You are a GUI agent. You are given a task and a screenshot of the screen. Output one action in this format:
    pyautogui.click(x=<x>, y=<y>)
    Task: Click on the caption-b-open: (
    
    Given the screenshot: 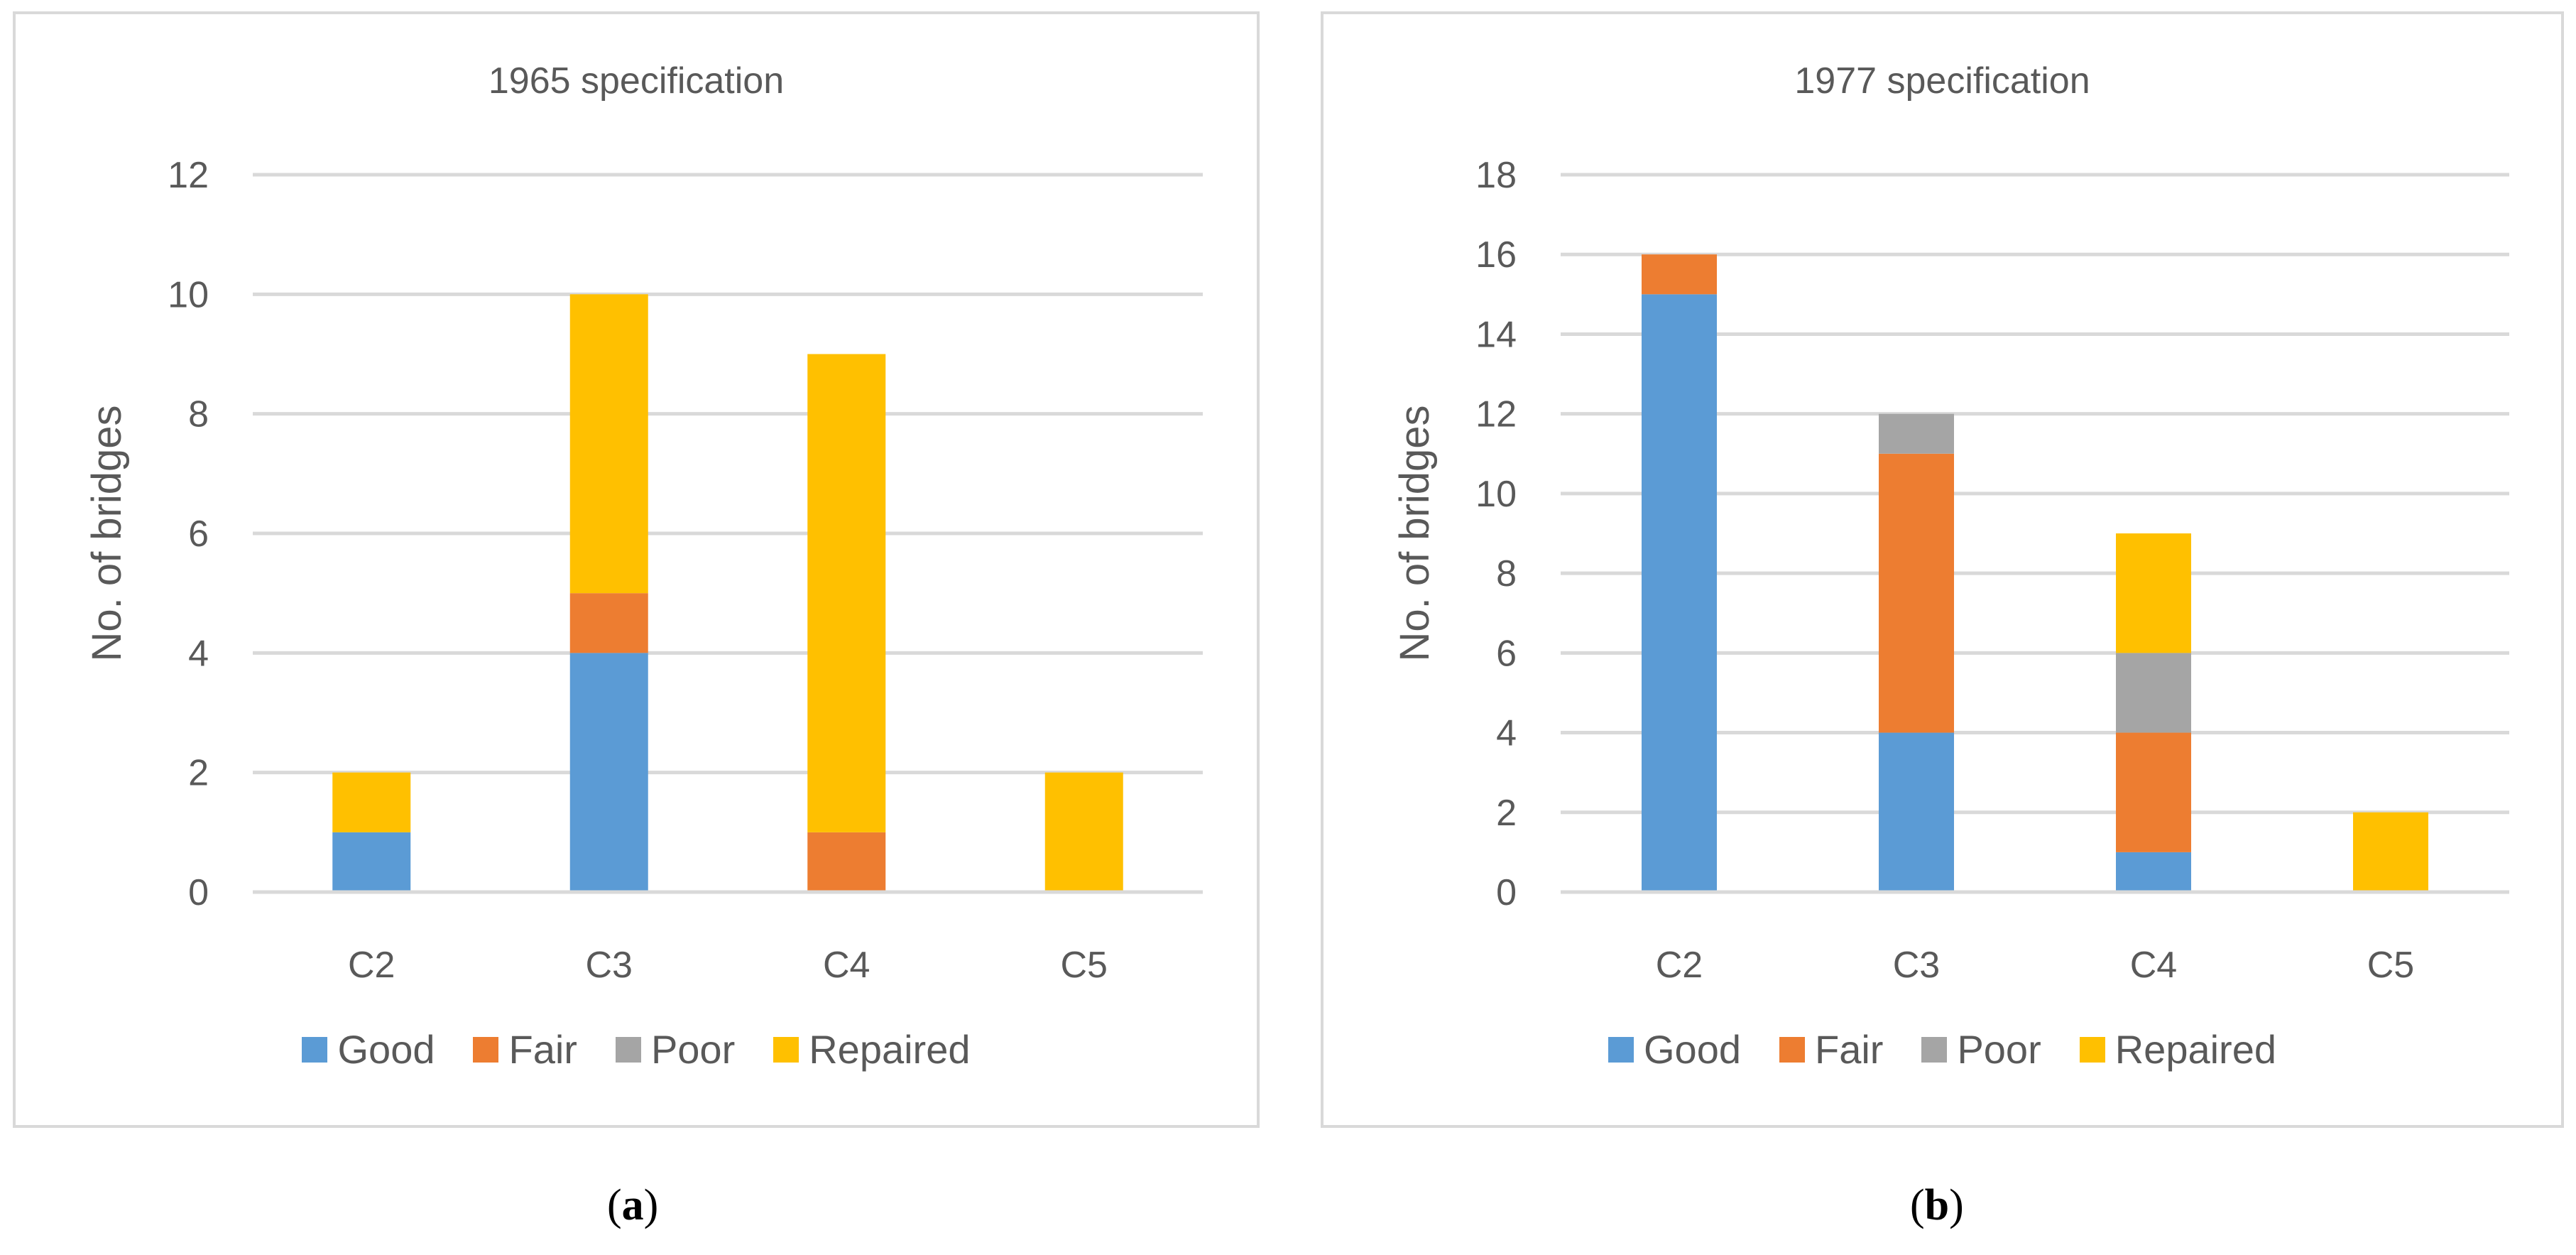 What is the action you would take?
    pyautogui.click(x=1917, y=1205)
    